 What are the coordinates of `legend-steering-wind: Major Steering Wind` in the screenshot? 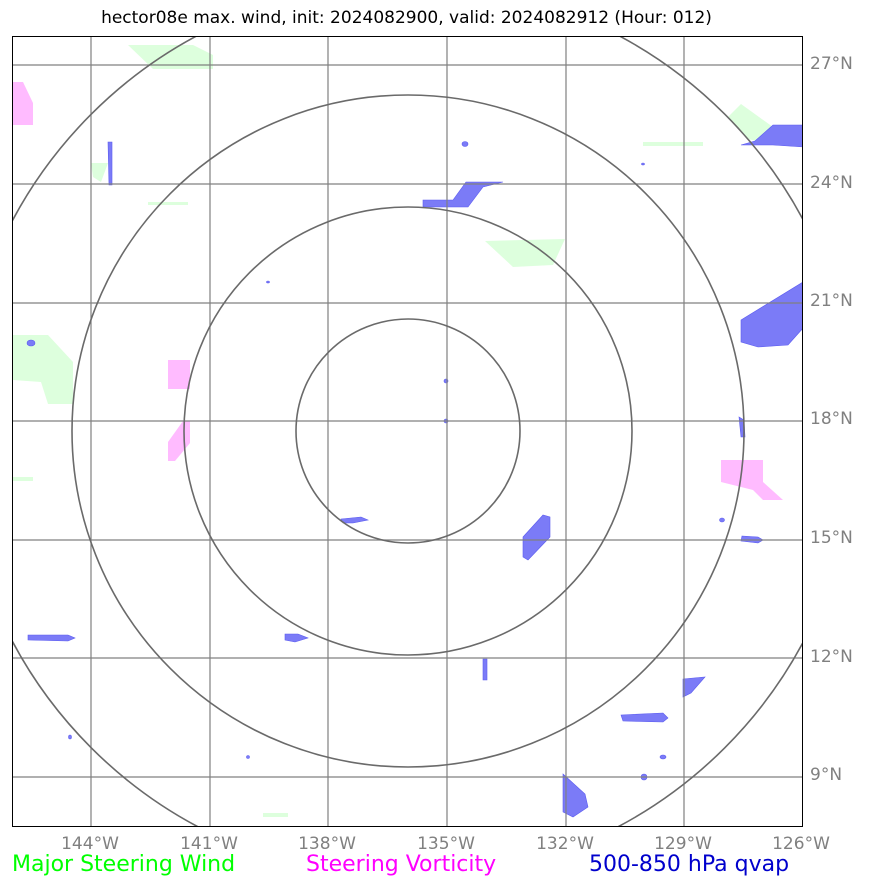 It's located at (124, 864).